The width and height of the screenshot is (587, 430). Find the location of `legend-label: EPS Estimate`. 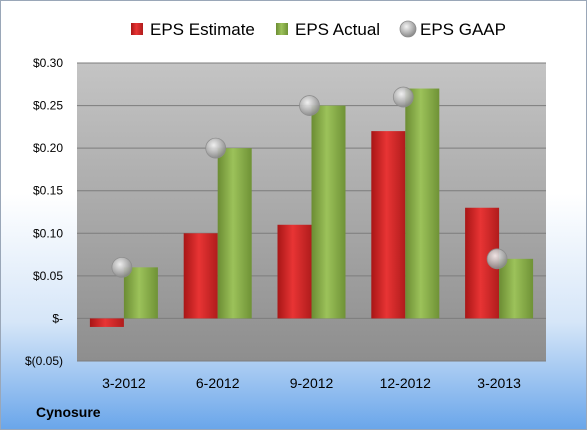

legend-label: EPS Estimate is located at coordinates (202, 29).